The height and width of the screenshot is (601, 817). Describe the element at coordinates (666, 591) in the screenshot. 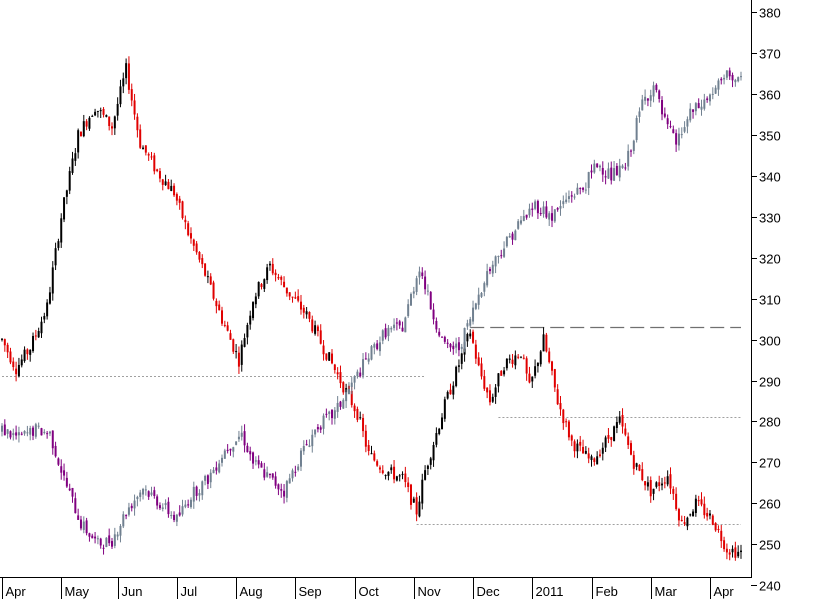

I see `x-tick-label: Mar` at that location.